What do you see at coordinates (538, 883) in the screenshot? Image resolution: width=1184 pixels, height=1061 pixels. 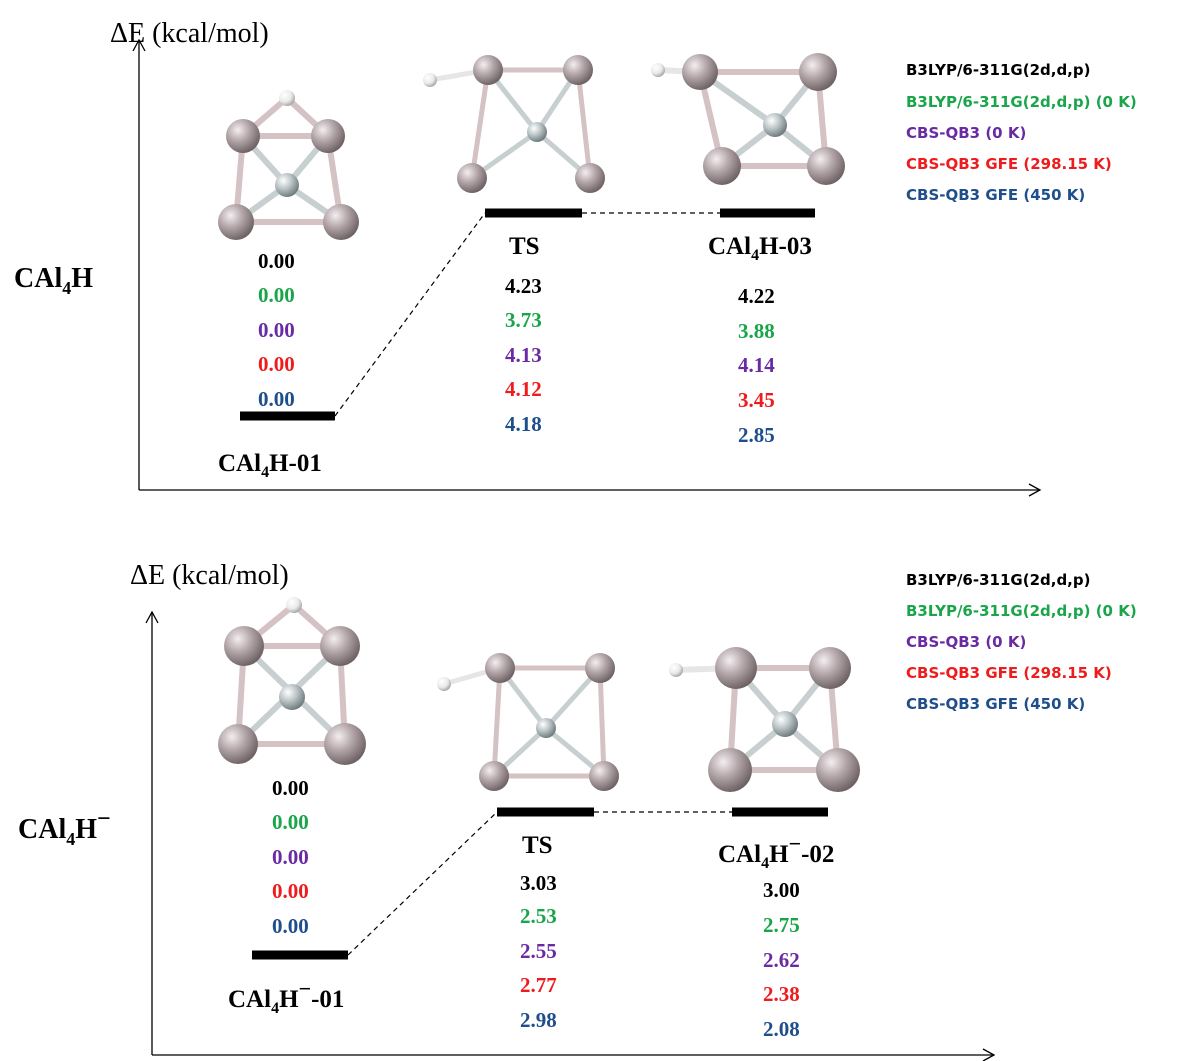 I see `energy-value: 3.03` at bounding box center [538, 883].